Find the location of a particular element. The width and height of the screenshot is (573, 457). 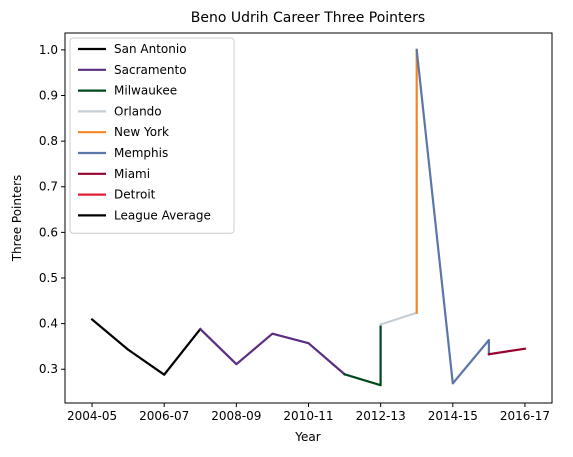

x-tick-label: 2010-11 is located at coordinates (308, 416).